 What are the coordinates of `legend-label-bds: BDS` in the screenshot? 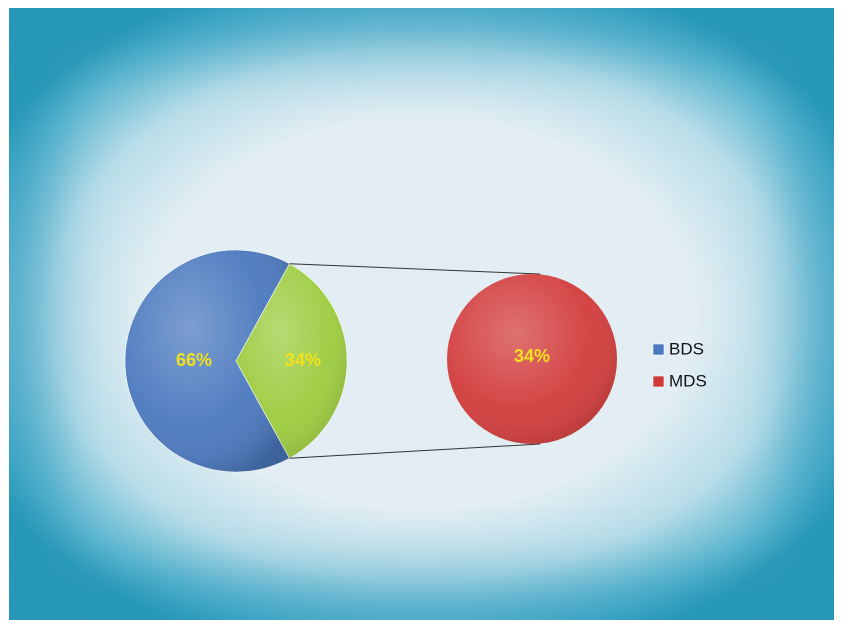 It's located at (686, 348).